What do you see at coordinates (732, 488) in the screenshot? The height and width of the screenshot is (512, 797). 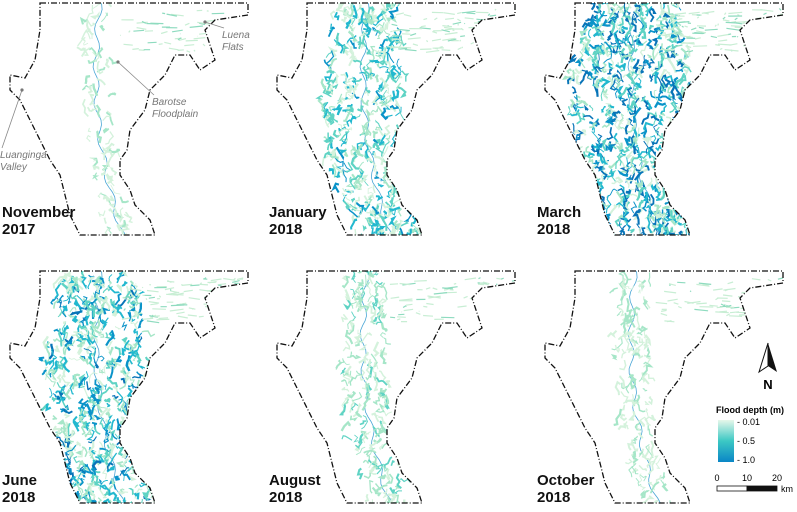 I see `scale-segment` at bounding box center [732, 488].